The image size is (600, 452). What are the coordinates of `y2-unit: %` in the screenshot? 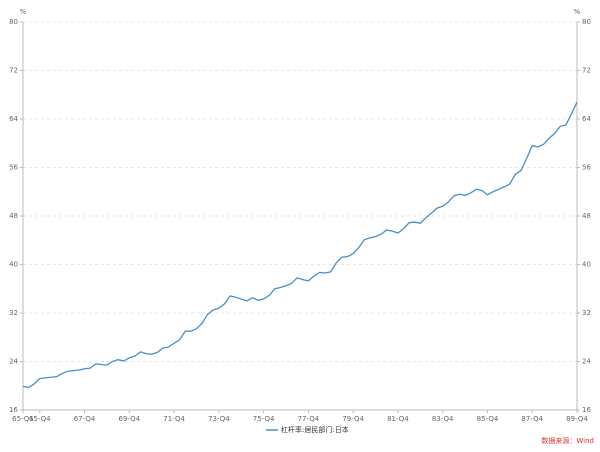 It's located at (577, 12).